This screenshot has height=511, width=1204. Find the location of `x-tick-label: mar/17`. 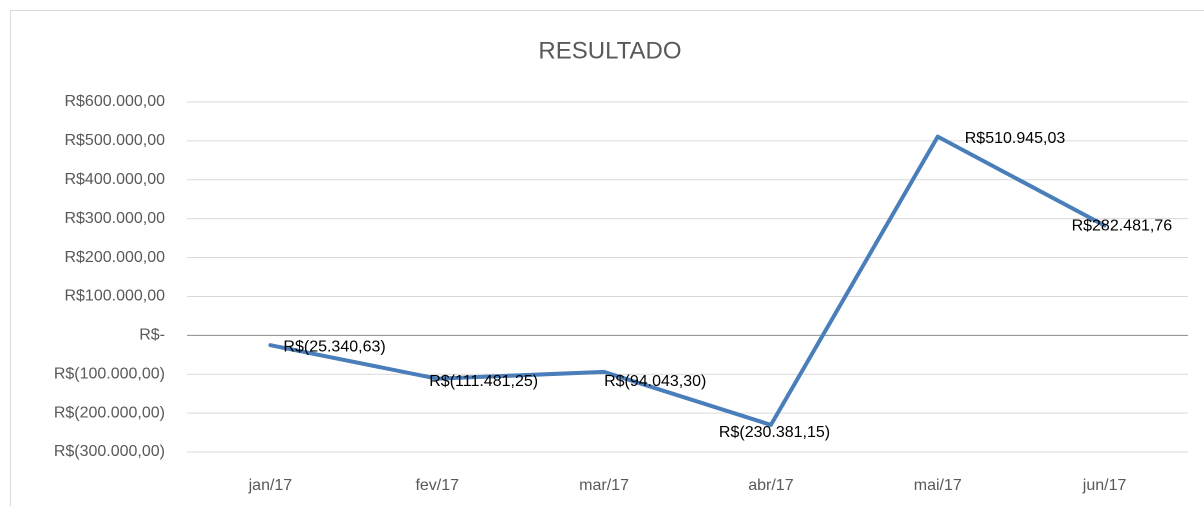

x-tick-label: mar/17 is located at coordinates (604, 485).